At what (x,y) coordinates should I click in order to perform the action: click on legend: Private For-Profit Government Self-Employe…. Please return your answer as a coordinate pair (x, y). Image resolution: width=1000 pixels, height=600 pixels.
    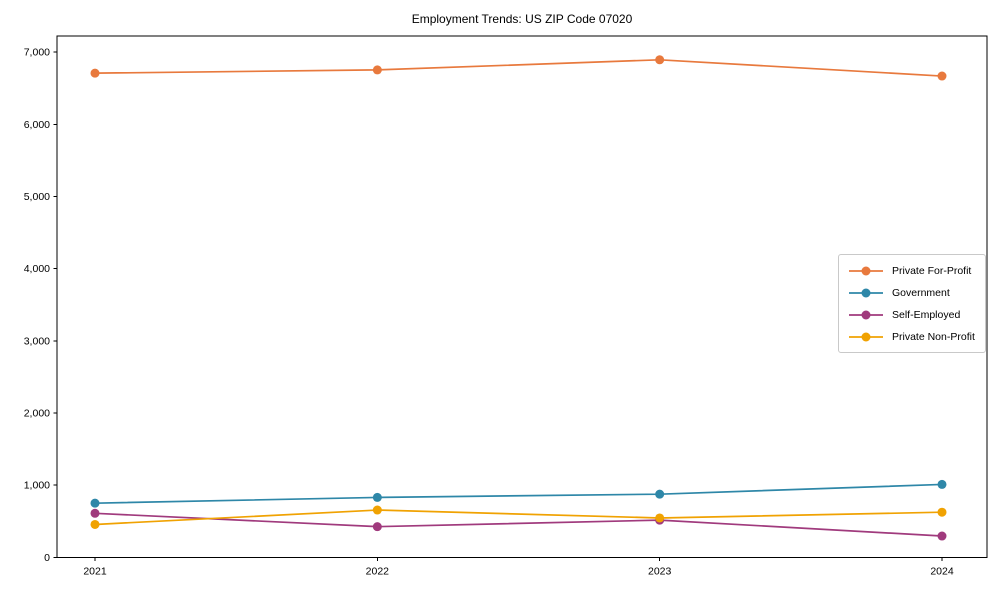
    Looking at the image, I should click on (912, 303).